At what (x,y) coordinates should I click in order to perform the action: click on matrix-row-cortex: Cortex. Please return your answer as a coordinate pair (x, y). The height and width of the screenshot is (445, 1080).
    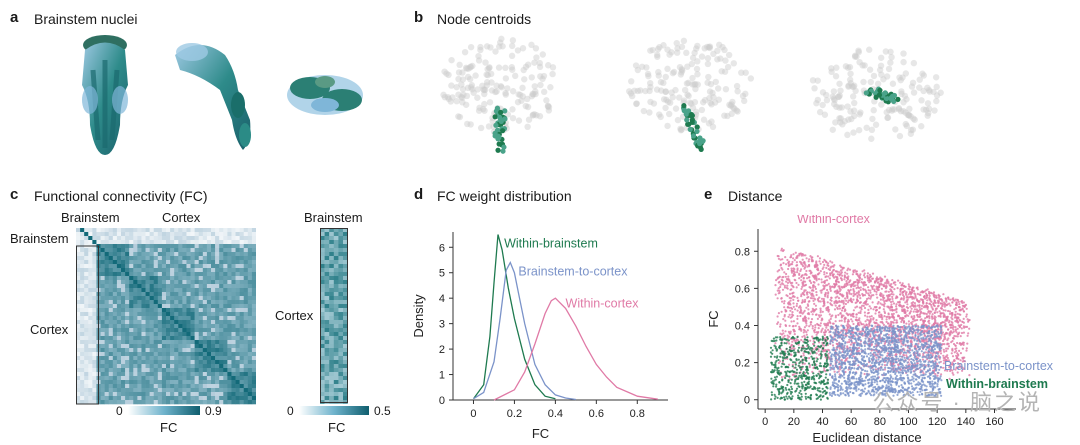
    Looking at the image, I should click on (49, 329).